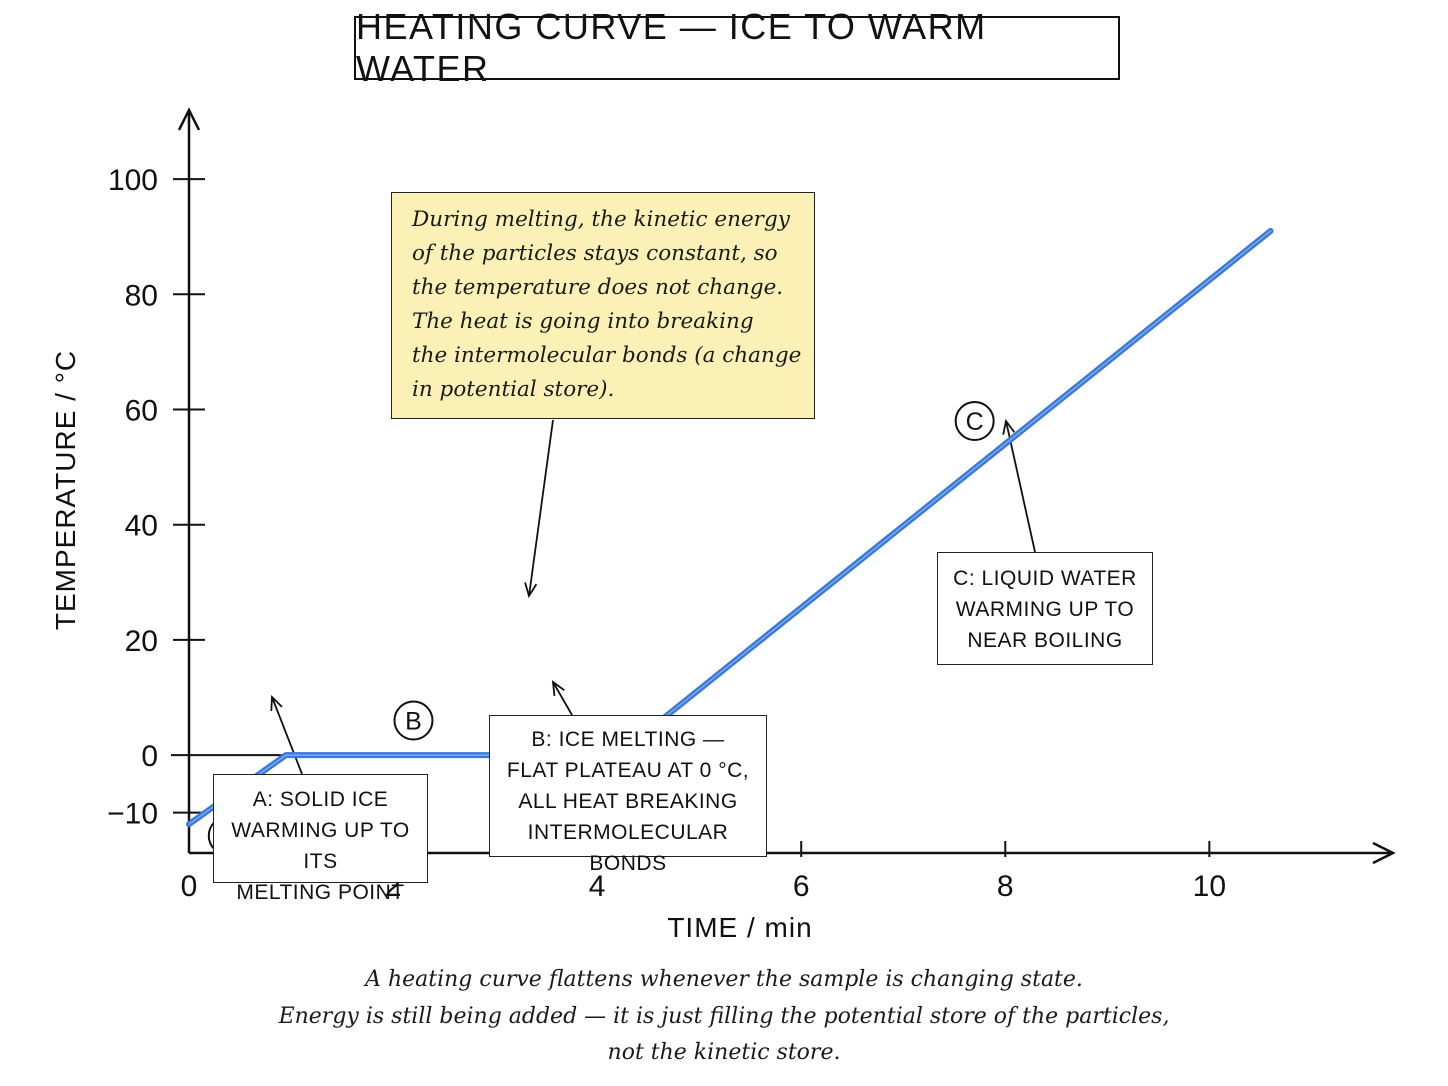  What do you see at coordinates (531, 590) in the screenshot?
I see `callout-arrow-head` at bounding box center [531, 590].